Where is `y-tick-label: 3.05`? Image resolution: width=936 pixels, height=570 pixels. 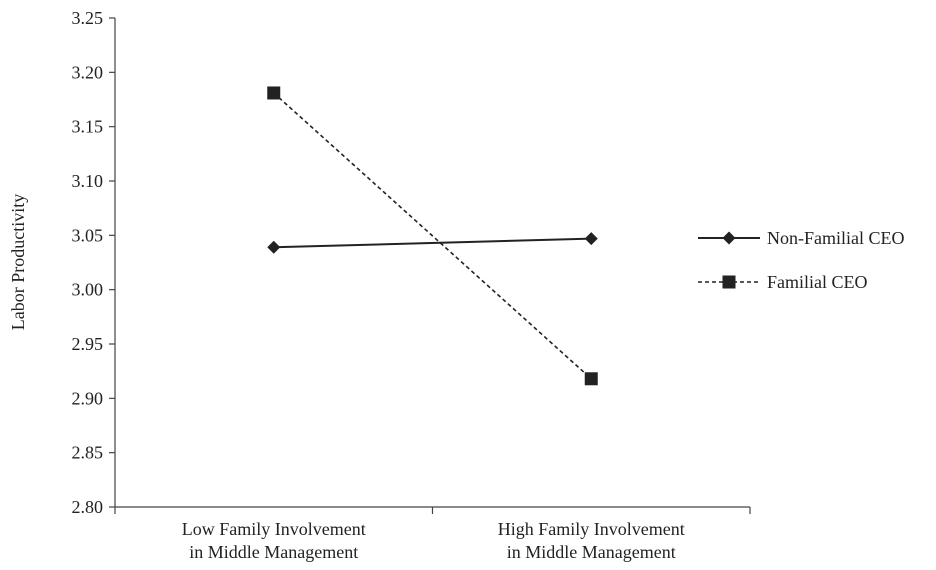 y-tick-label: 3.05 is located at coordinates (88, 235).